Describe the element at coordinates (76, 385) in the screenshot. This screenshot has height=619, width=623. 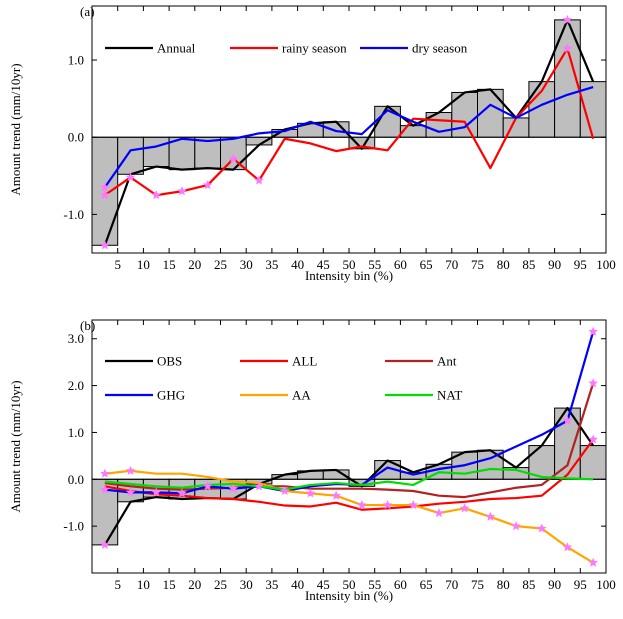
I see `y-tick-label: 2.0` at that location.